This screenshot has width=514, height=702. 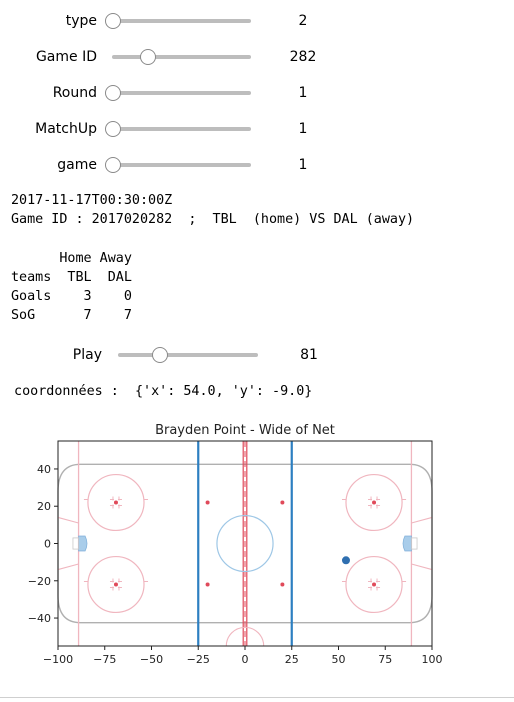 I want to click on matchup-slider-label: MatchUp, so click(x=66, y=129).